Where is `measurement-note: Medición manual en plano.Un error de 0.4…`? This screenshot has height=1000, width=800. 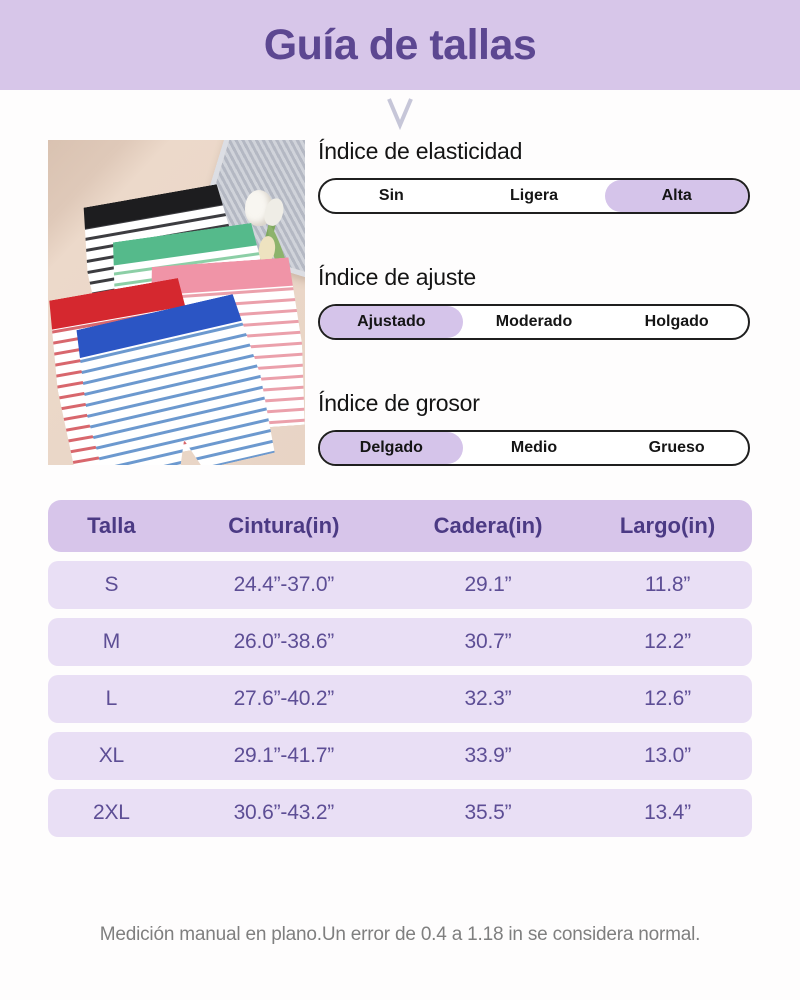
measurement-note: Medición manual en plano.Un error de 0.4… is located at coordinates (400, 934).